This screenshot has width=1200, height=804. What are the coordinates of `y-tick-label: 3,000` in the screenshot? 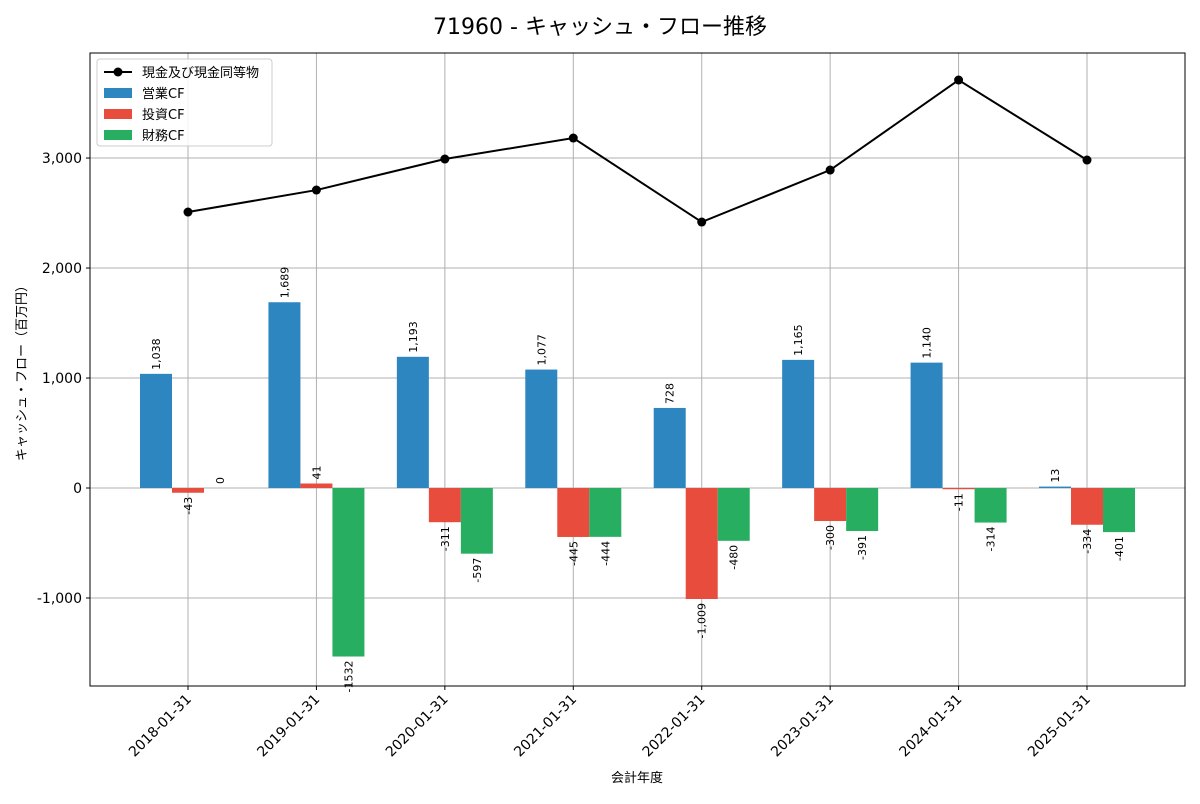 It's located at (62, 159).